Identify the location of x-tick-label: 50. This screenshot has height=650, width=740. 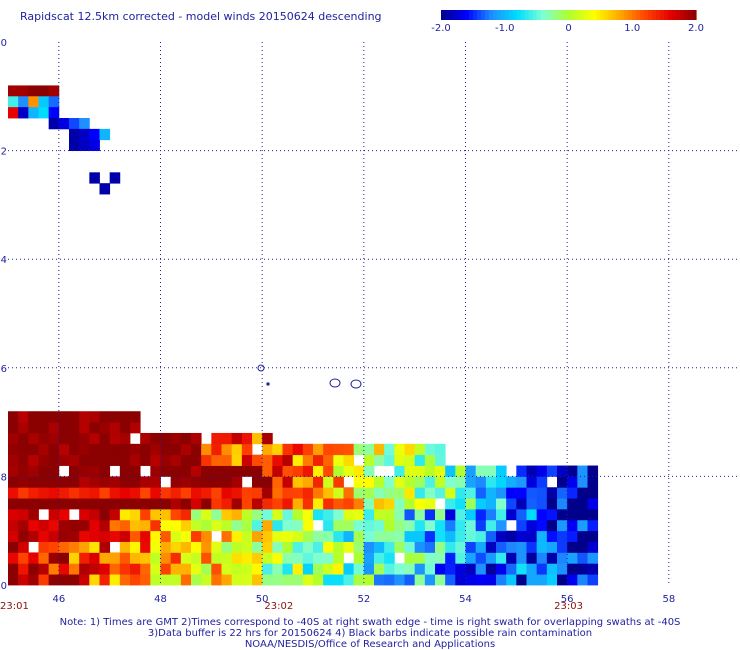
(262, 599).